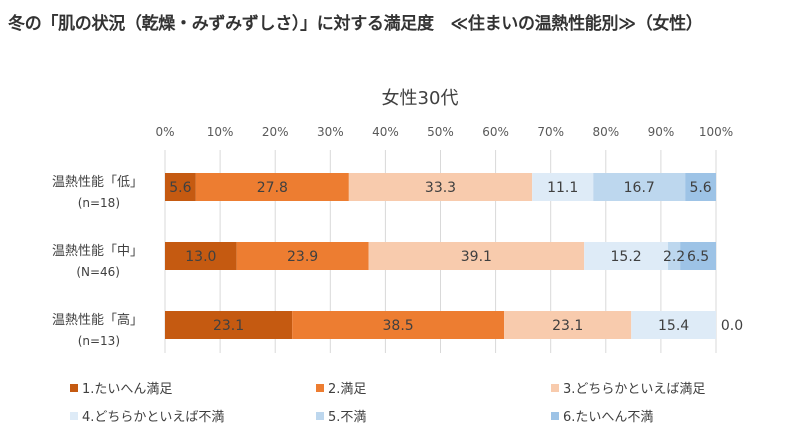 This screenshot has width=800, height=445. Describe the element at coordinates (99, 203) in the screenshot. I see `category-n-label: (n=18)` at that location.